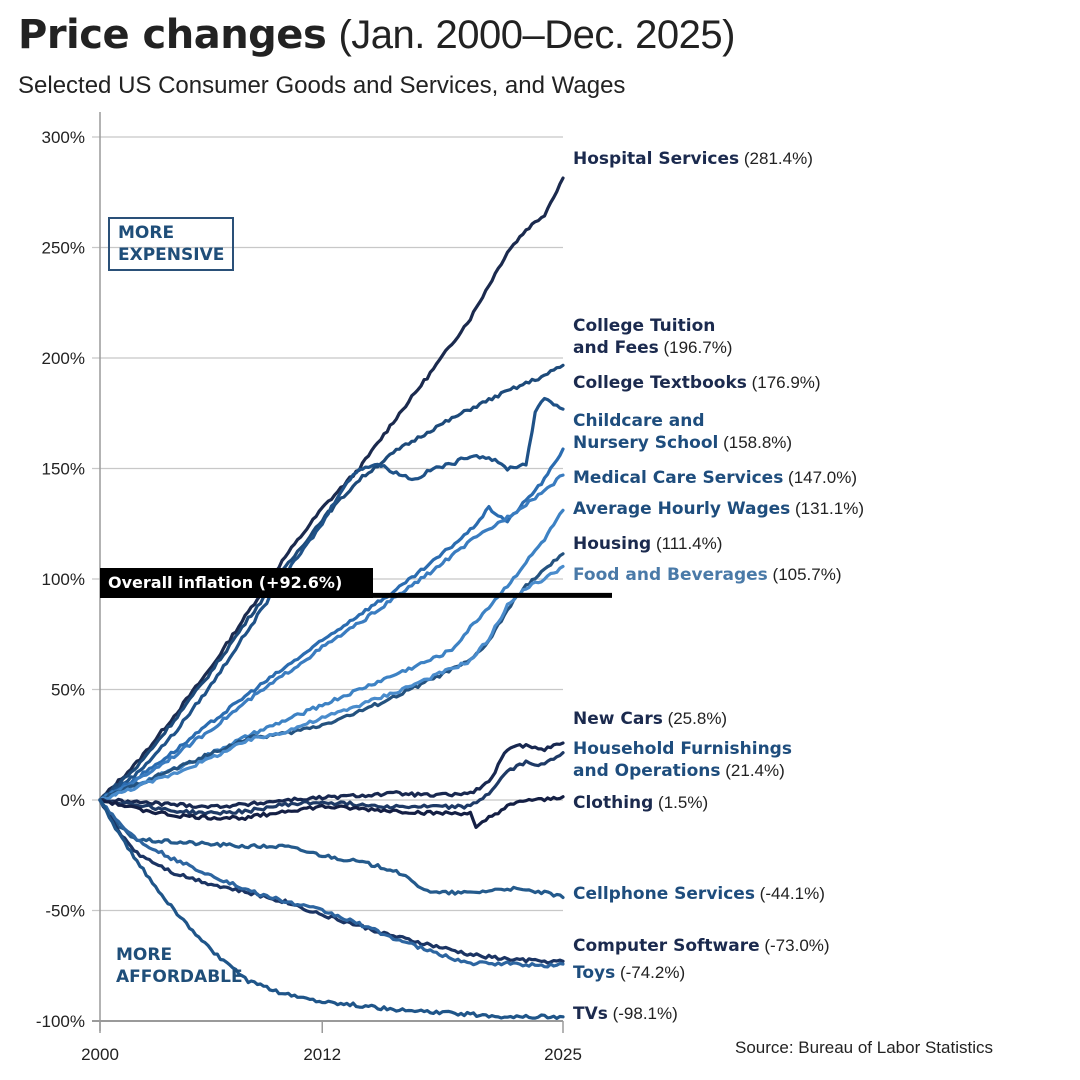  I want to click on series-line-toys, so click(331, 883).